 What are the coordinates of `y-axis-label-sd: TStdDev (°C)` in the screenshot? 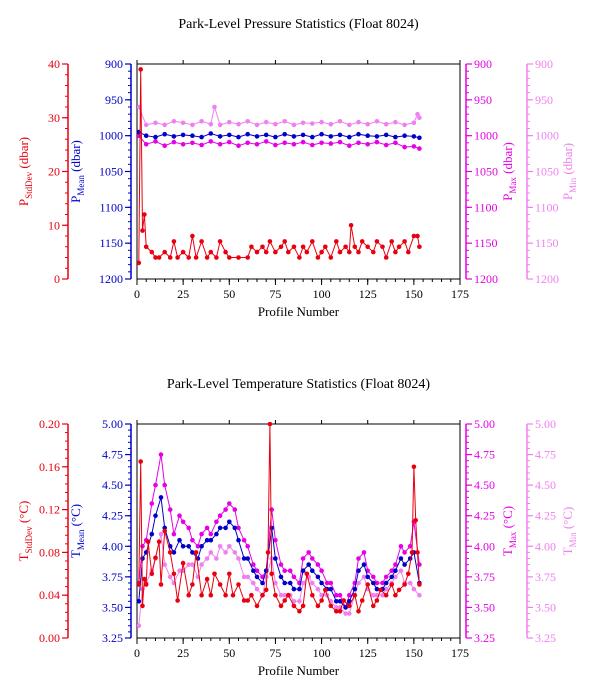 It's located at (25, 531).